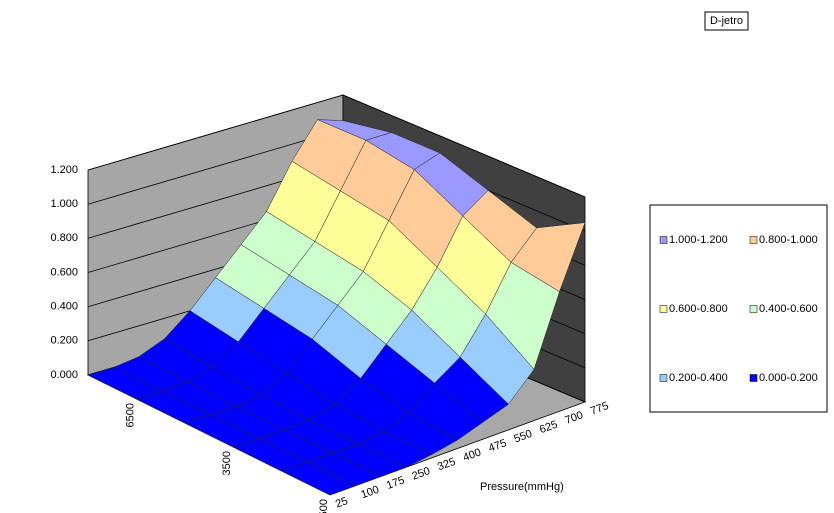 The width and height of the screenshot is (834, 513). I want to click on depth-tick-label: 6500, so click(130, 415).